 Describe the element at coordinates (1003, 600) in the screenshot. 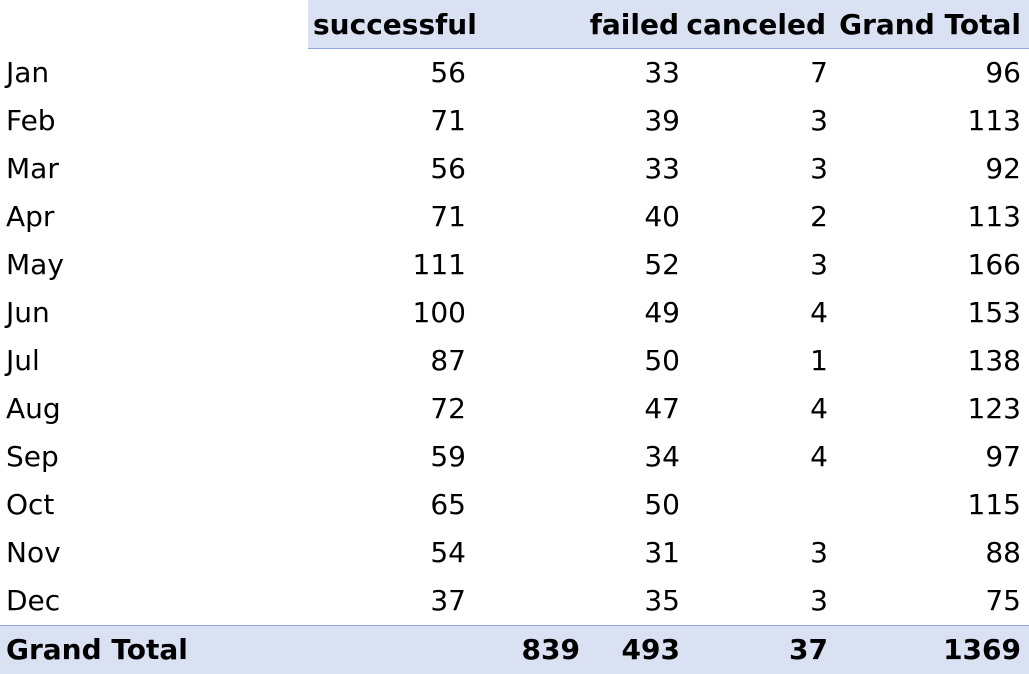

I see `total-value: 75` at that location.